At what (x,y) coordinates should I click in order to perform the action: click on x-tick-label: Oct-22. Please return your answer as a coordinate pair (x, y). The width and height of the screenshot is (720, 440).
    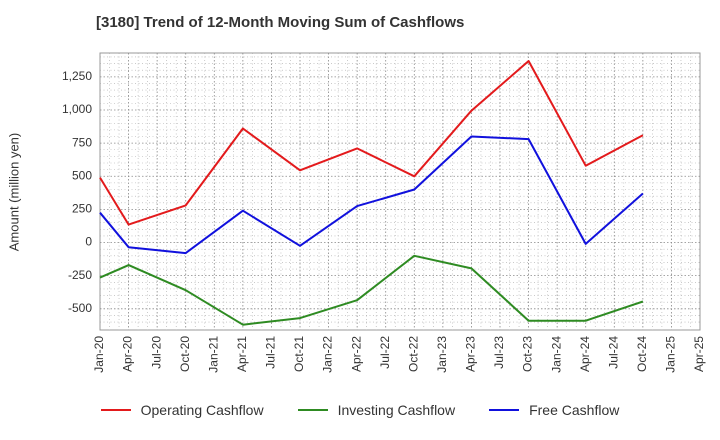
    Looking at the image, I should click on (413, 354).